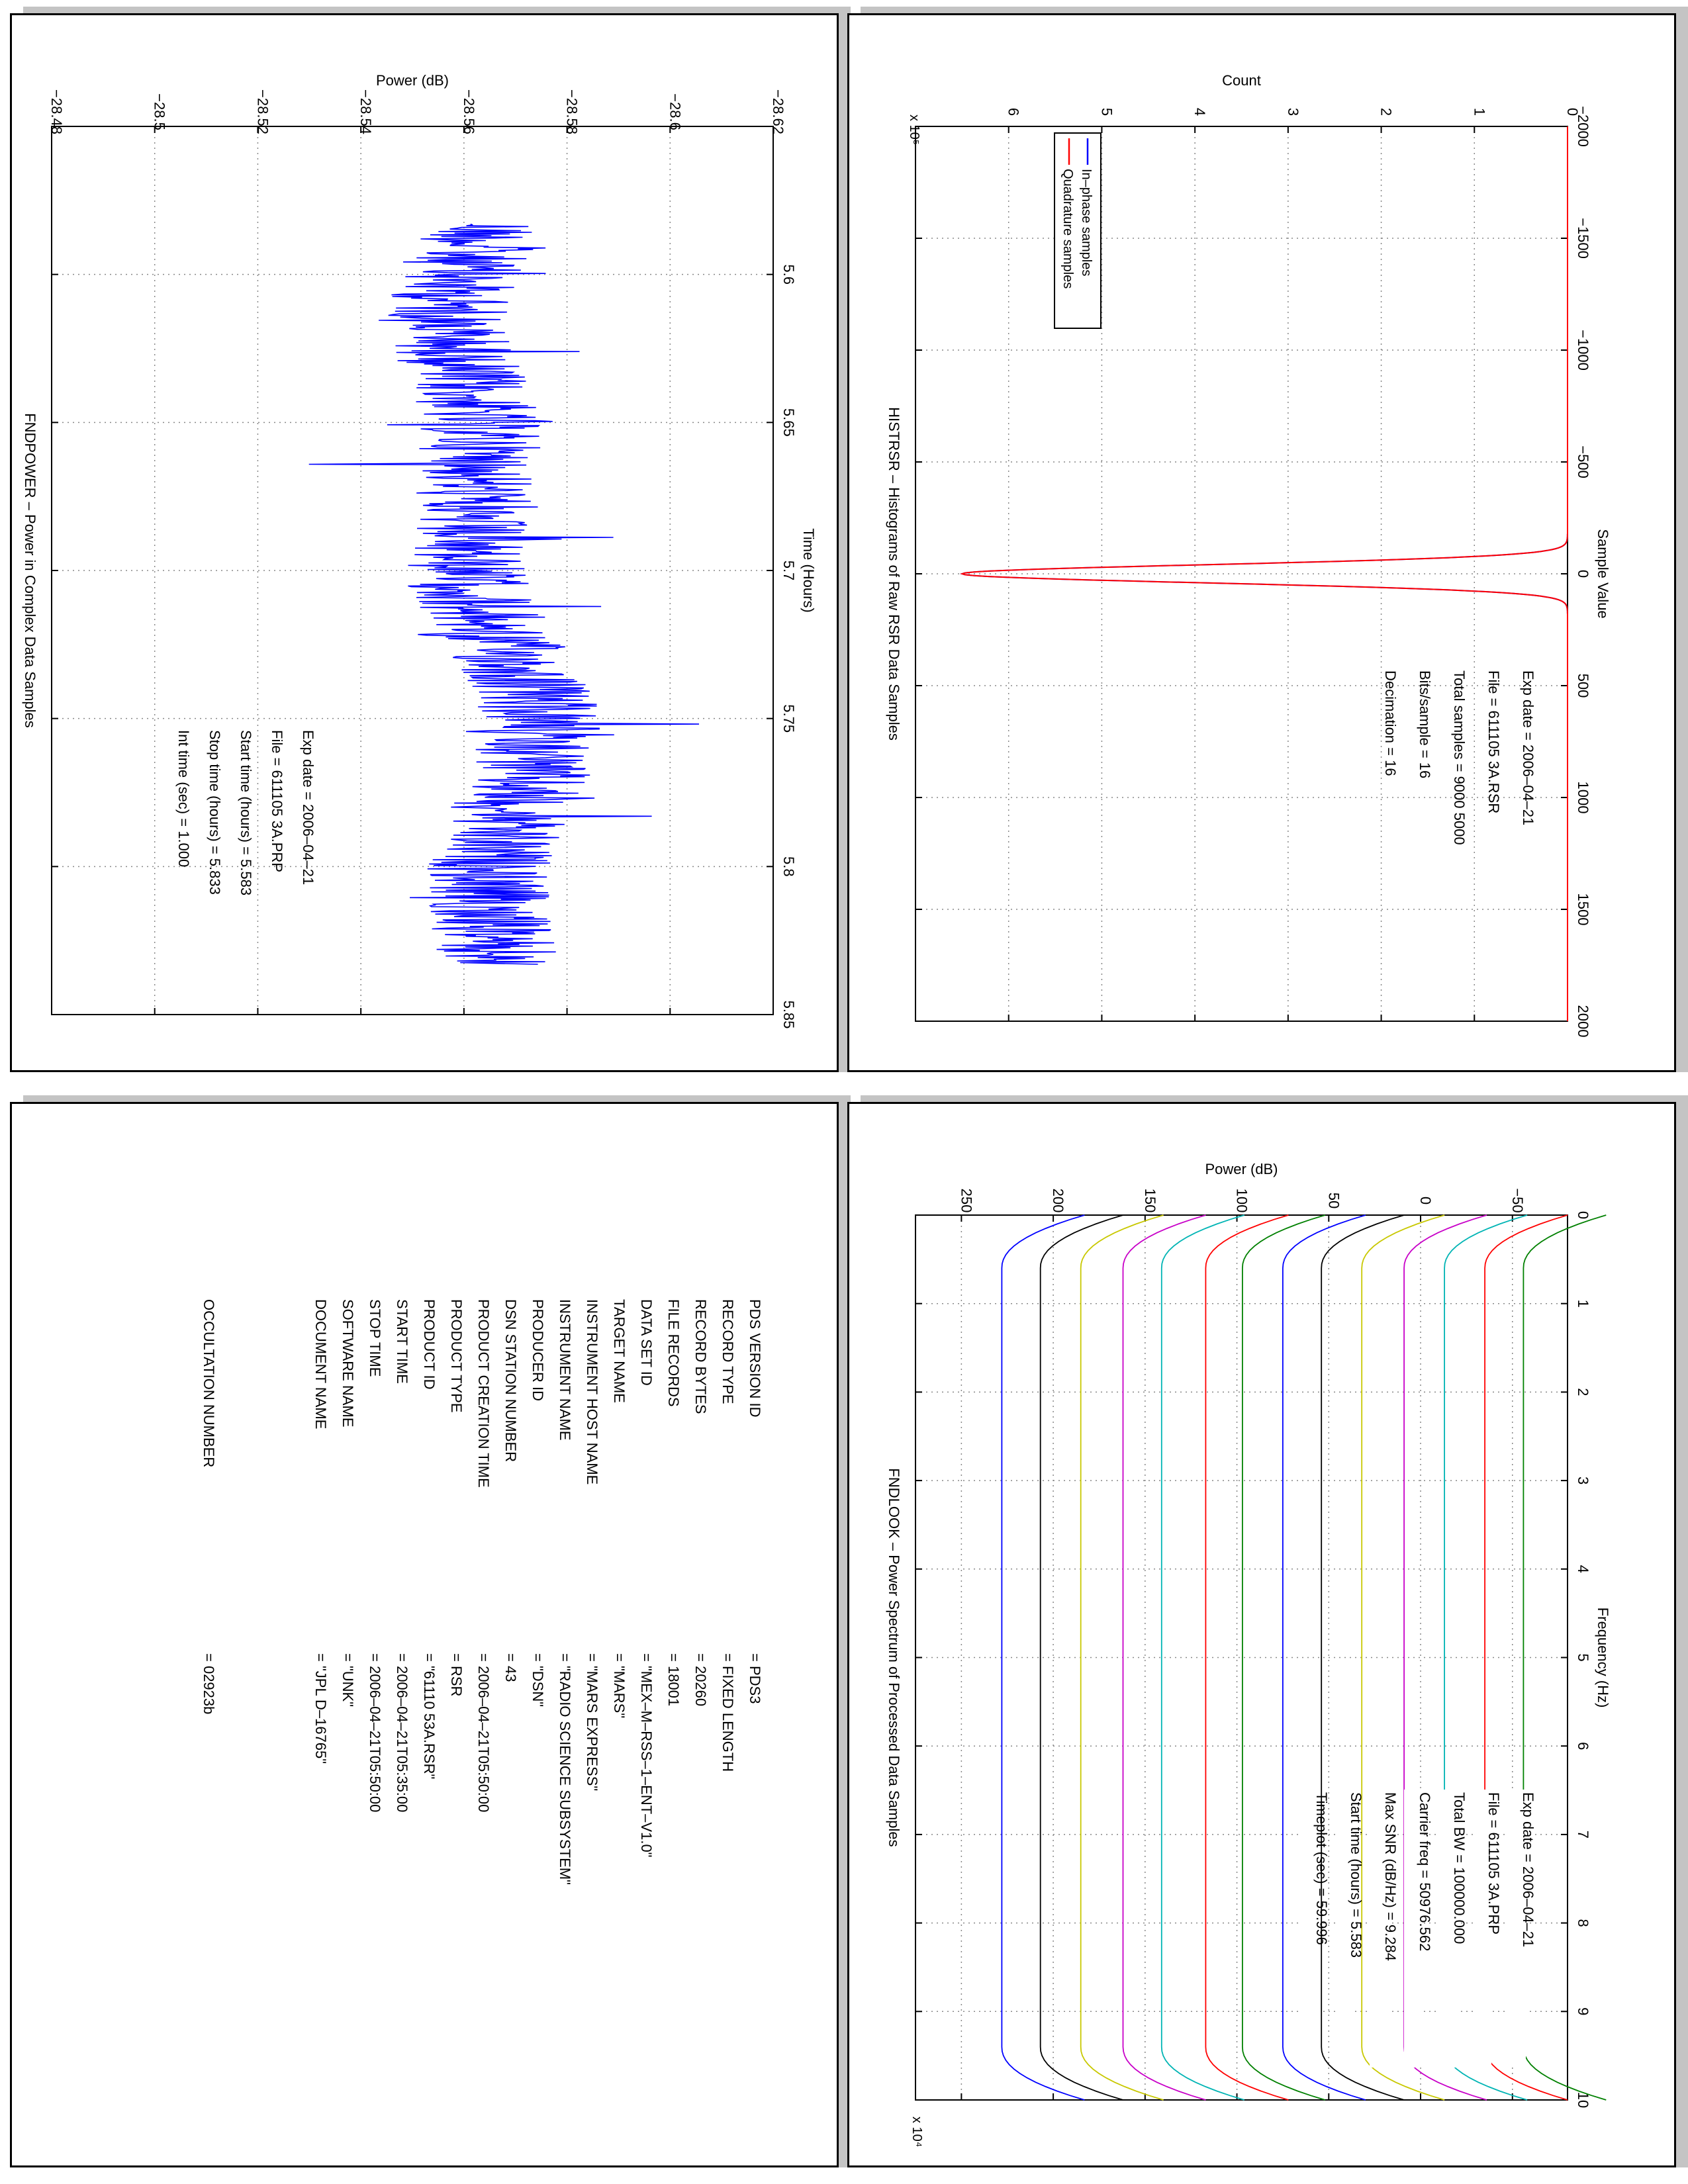 This screenshot has height=2184, width=1688. Describe the element at coordinates (673, 1353) in the screenshot. I see `label-key: FILE RECORDS` at that location.